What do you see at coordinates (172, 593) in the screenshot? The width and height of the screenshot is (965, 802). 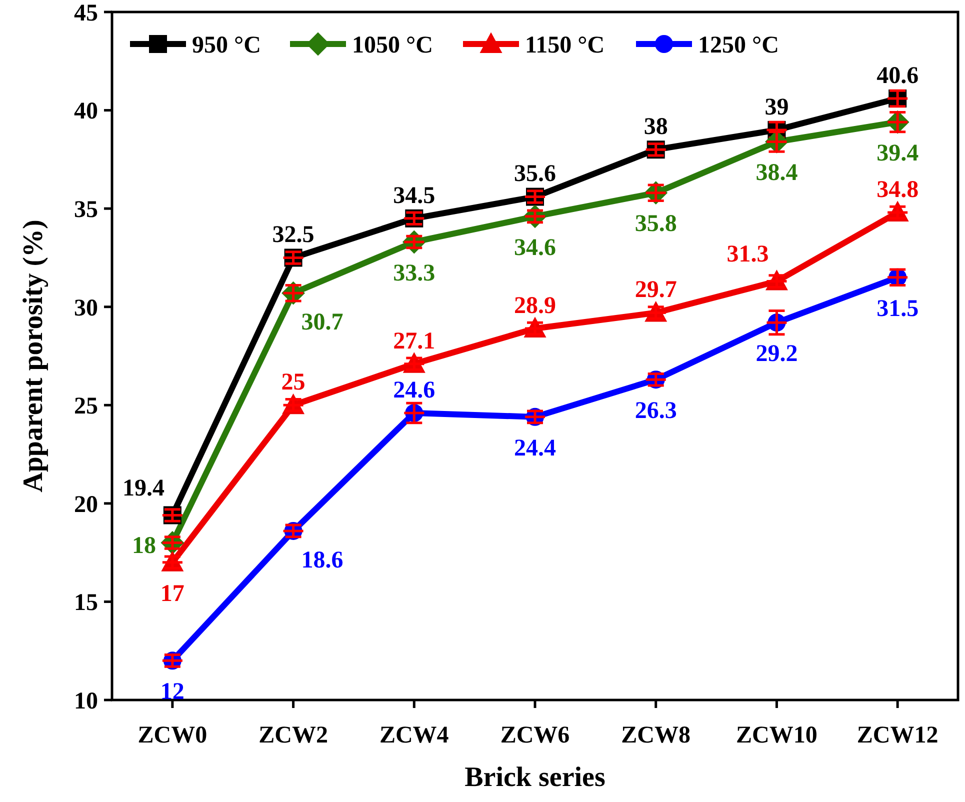 I see `data-label: 17` at bounding box center [172, 593].